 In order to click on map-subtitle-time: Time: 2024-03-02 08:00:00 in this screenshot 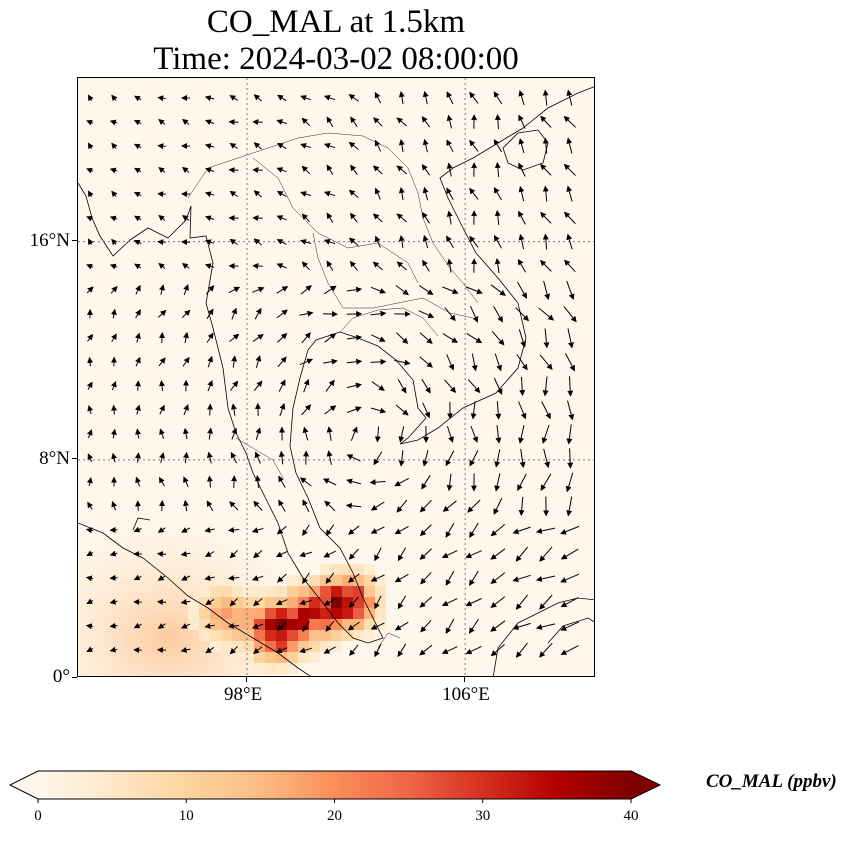, I will do `click(336, 59)`.